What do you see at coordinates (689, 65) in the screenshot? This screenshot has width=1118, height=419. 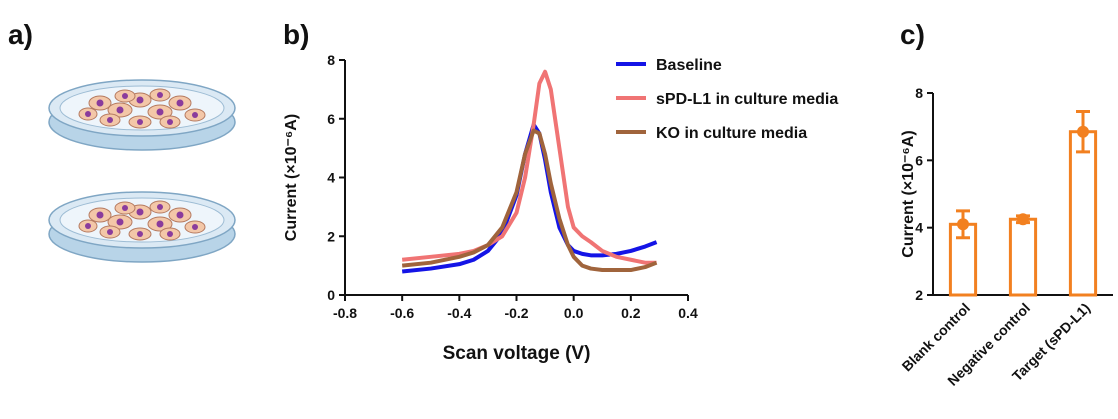 I see `legend-label: Baseline` at bounding box center [689, 65].